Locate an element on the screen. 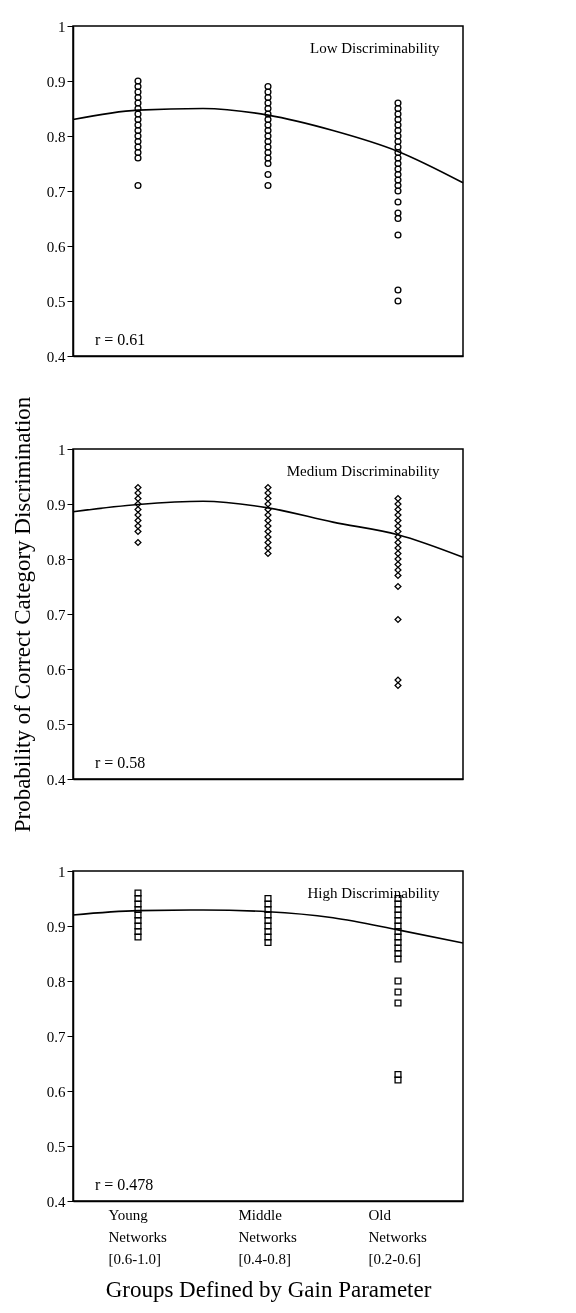  annotation: High Discriminability is located at coordinates (374, 893).